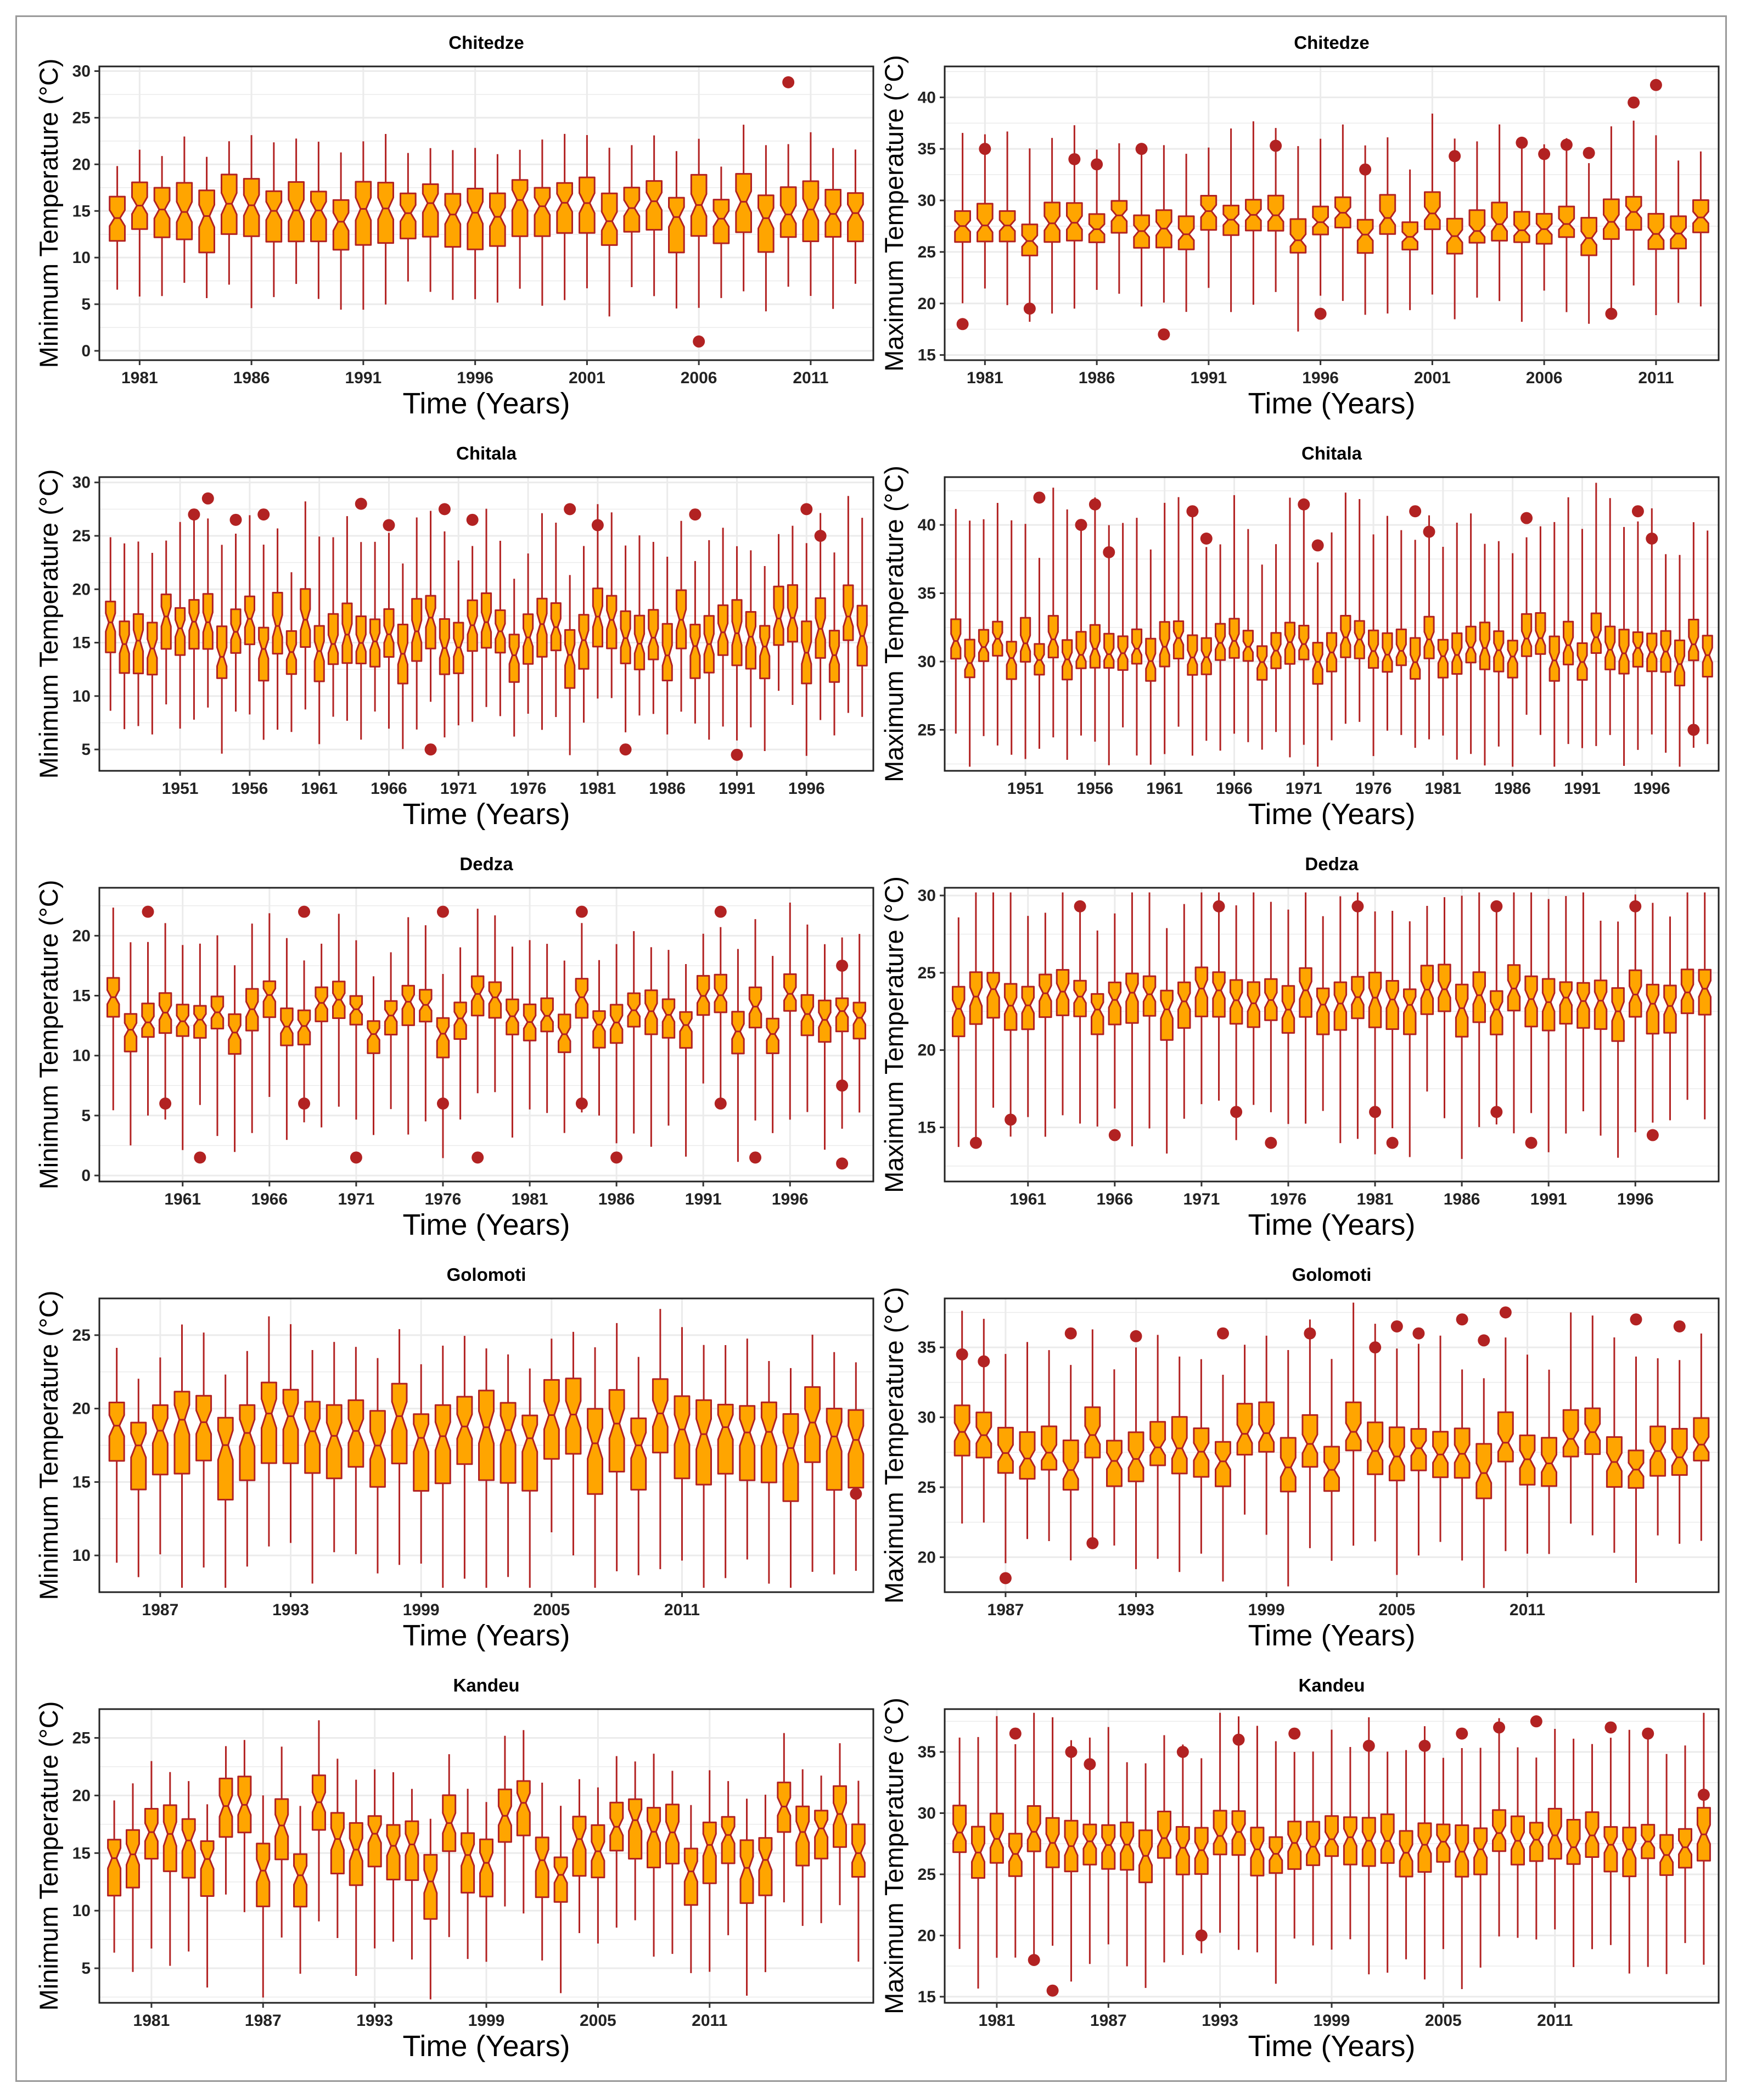 This screenshot has height=2100, width=1745. What do you see at coordinates (769, 1473) in the screenshot?
I see `golomoti-min-box-2015` at bounding box center [769, 1473].